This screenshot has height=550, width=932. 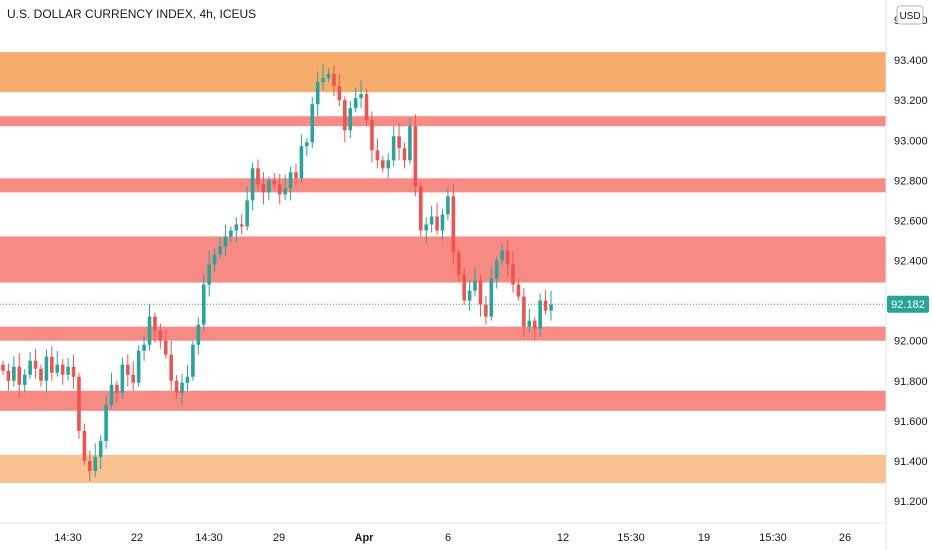 What do you see at coordinates (911, 141) in the screenshot?
I see `y-tick-label: 93.000` at bounding box center [911, 141].